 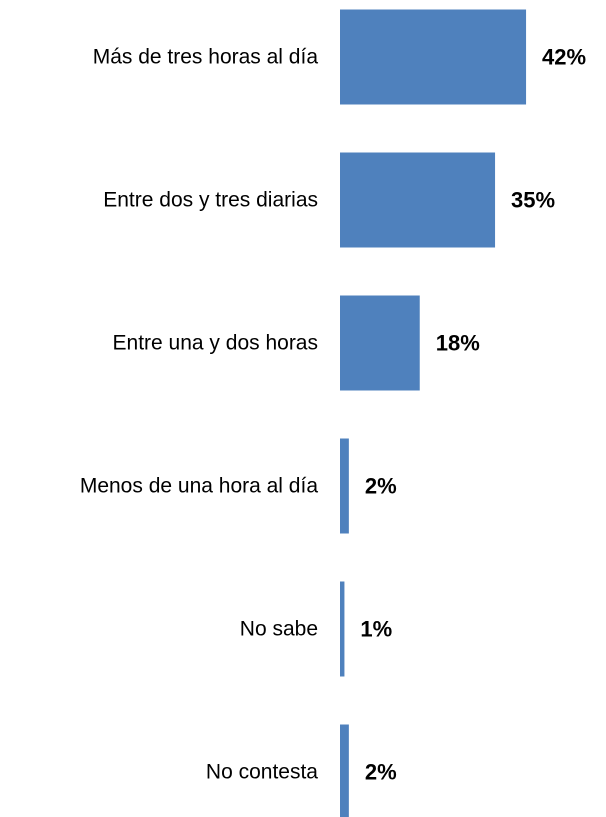 I want to click on value-label-6: 2%, so click(x=381, y=772).